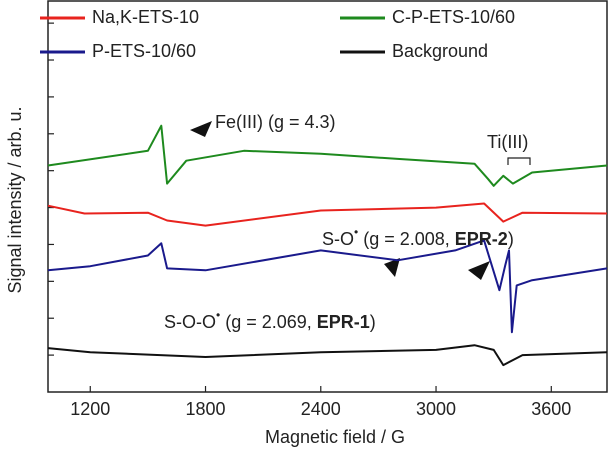  I want to click on annotation: S-O• (g = 2.008, EPR-2), so click(418, 237).